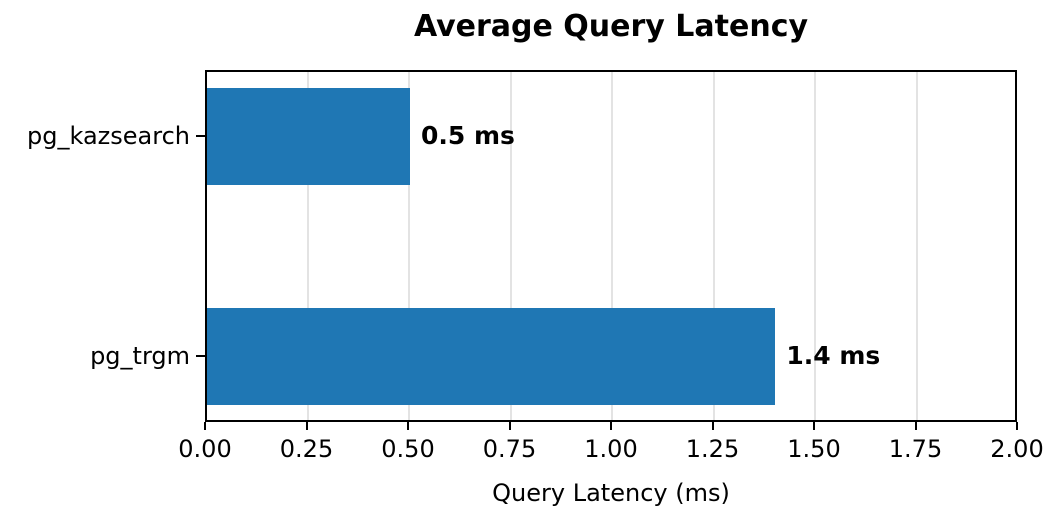 The width and height of the screenshot is (1061, 517). What do you see at coordinates (611, 26) in the screenshot?
I see `chart-title: Average Query Latency` at bounding box center [611, 26].